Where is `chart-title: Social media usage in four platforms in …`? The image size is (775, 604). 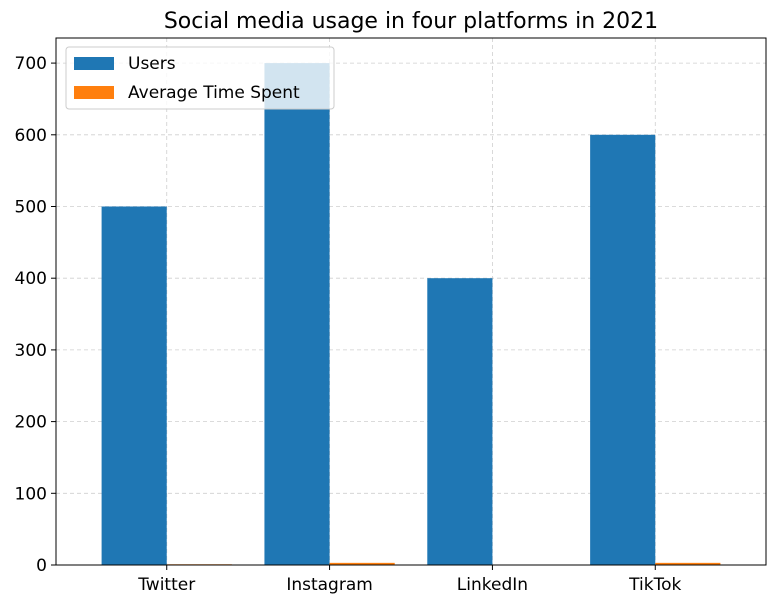 chart-title: Social media usage in four platforms in … is located at coordinates (411, 21).